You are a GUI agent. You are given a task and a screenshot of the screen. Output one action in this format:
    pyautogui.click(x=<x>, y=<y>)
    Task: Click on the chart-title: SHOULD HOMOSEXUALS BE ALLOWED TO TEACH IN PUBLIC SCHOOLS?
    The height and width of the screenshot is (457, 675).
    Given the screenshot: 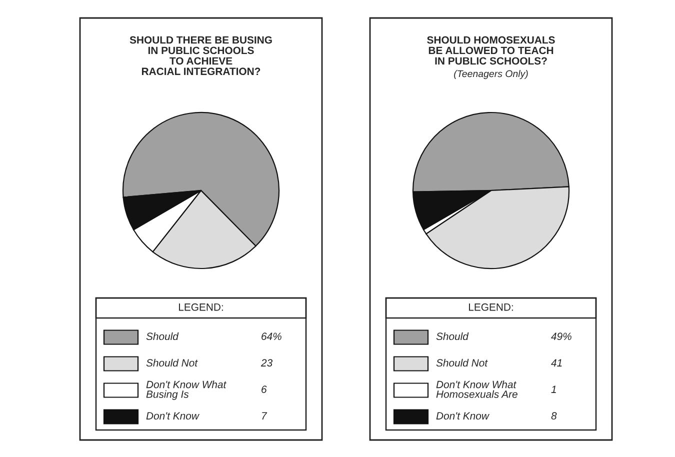 What is the action you would take?
    pyautogui.click(x=491, y=50)
    